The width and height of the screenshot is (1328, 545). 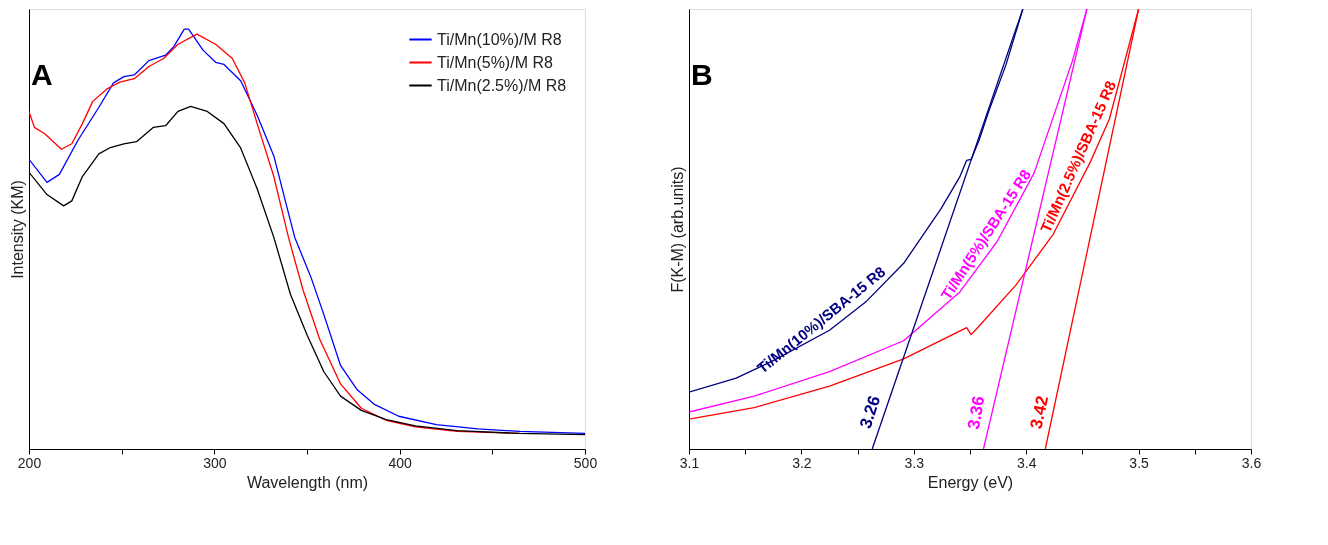 What do you see at coordinates (1251, 462) in the screenshot?
I see `x-tick-label: 3.6` at bounding box center [1251, 462].